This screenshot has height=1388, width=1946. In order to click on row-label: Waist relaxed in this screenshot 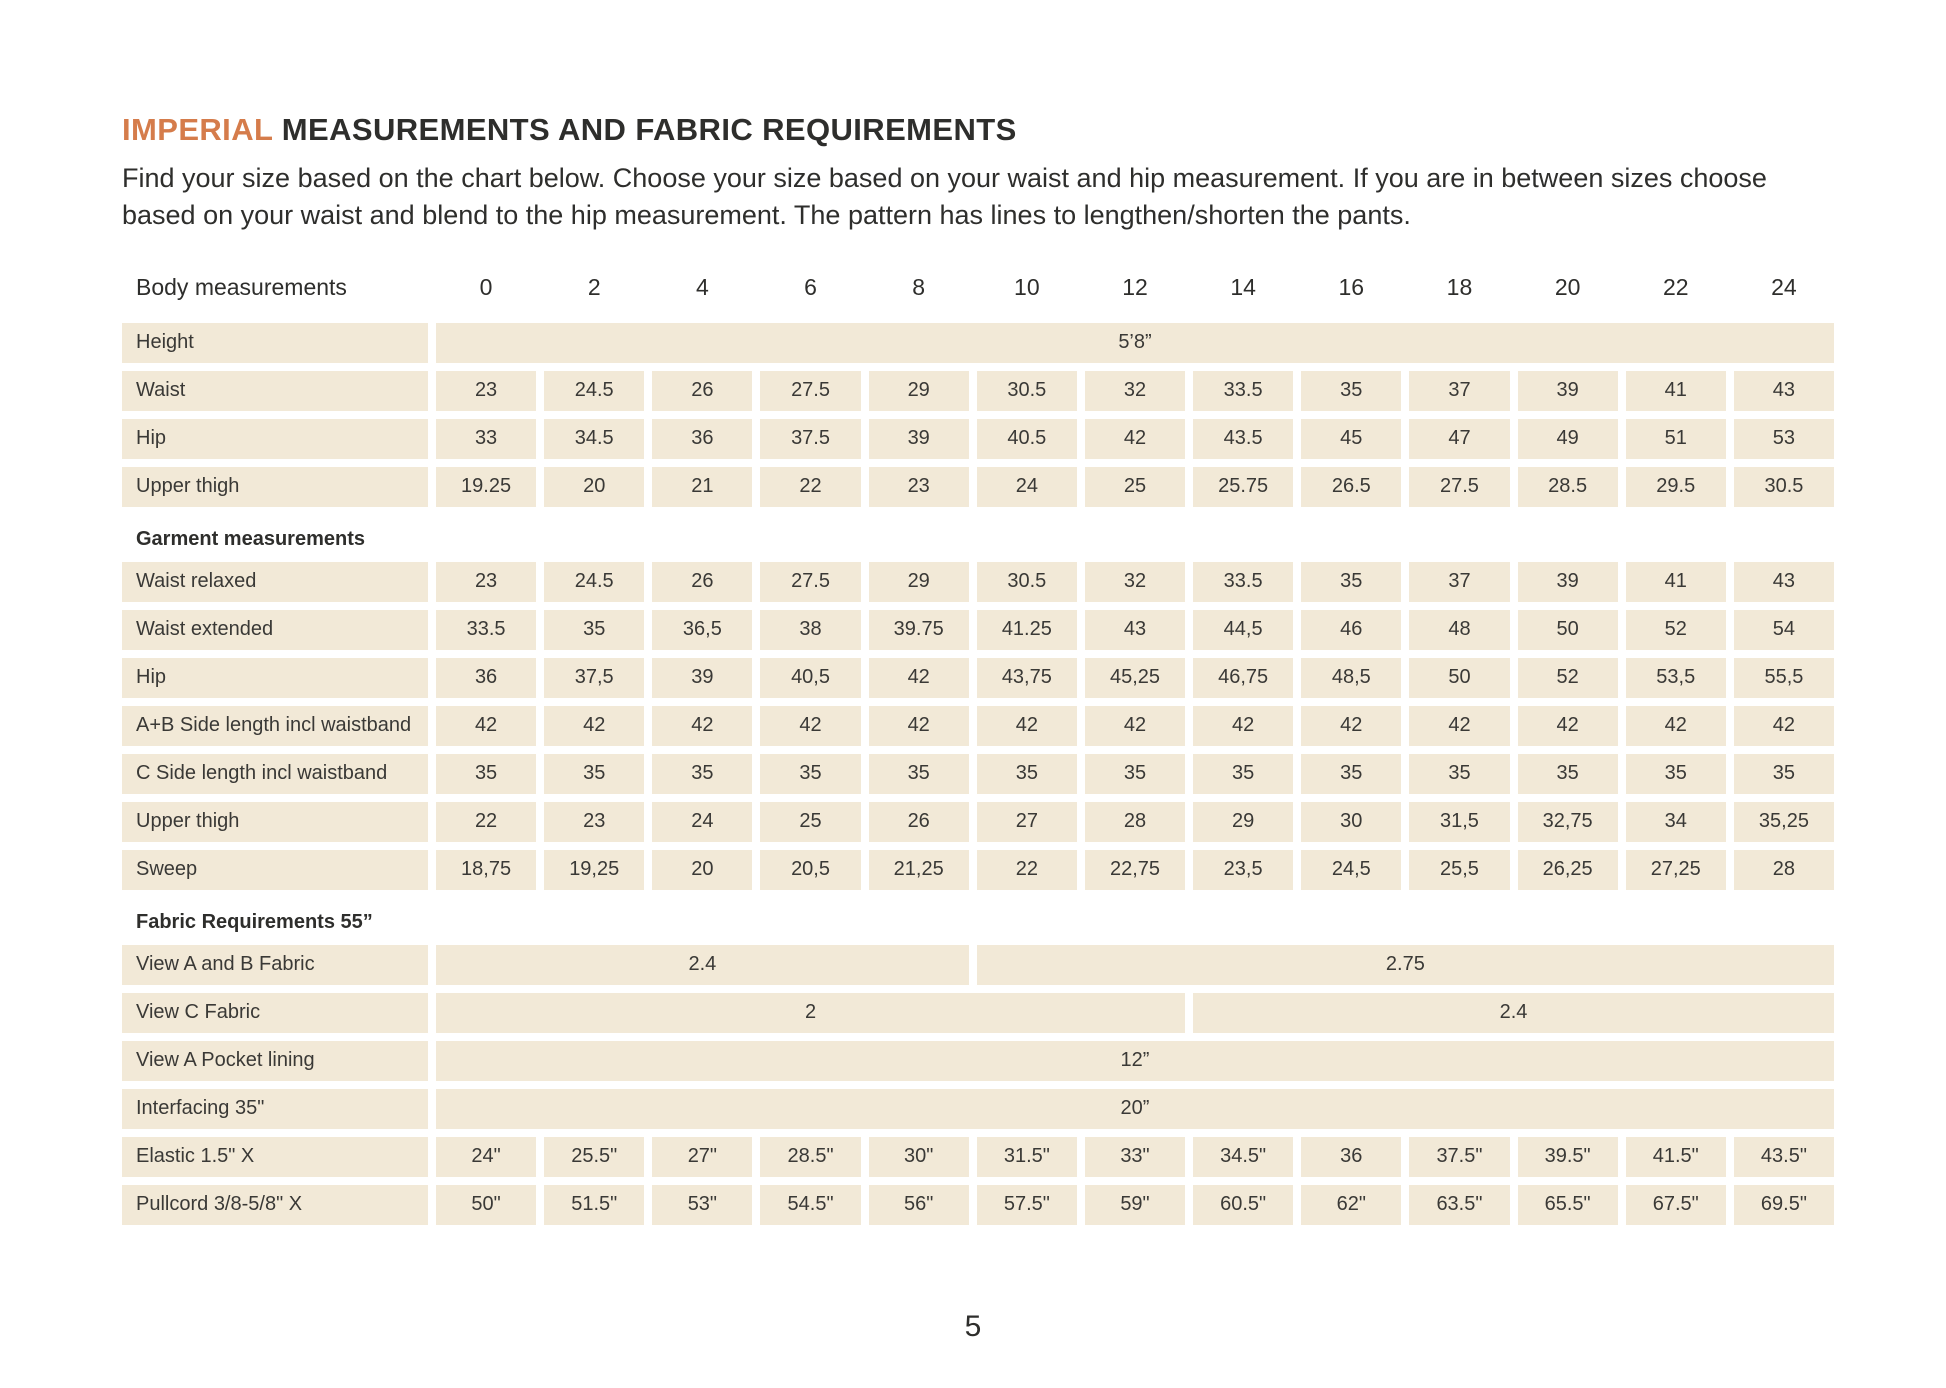, I will do `click(275, 581)`.